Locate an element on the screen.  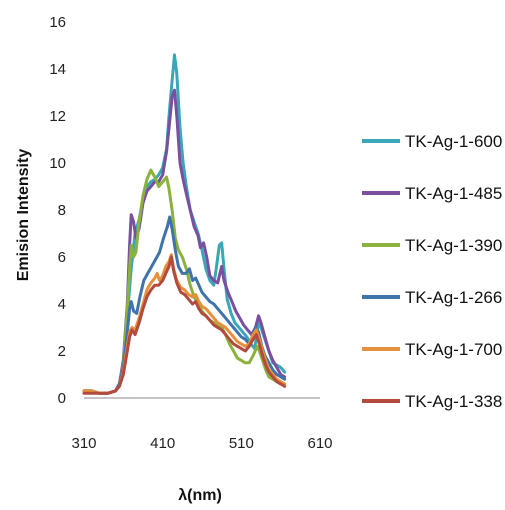
legend-label: TK-Ag-1-485 is located at coordinates (453, 193).